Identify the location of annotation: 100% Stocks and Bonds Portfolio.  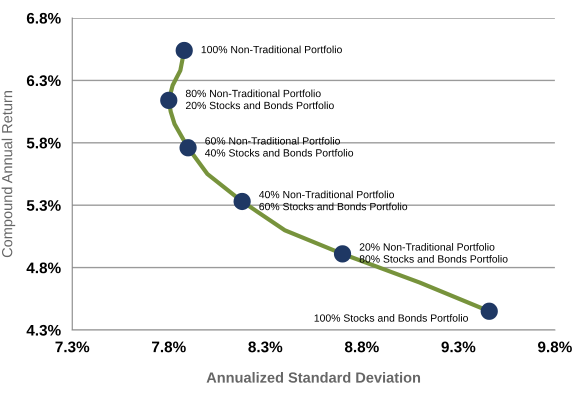
(391, 318).